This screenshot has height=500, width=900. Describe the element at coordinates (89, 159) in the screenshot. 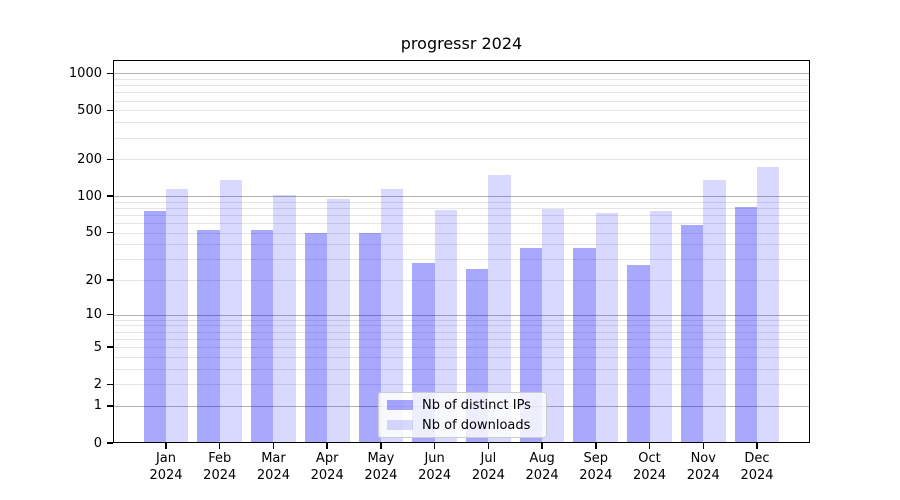

I see `y-tick-label: 200` at that location.